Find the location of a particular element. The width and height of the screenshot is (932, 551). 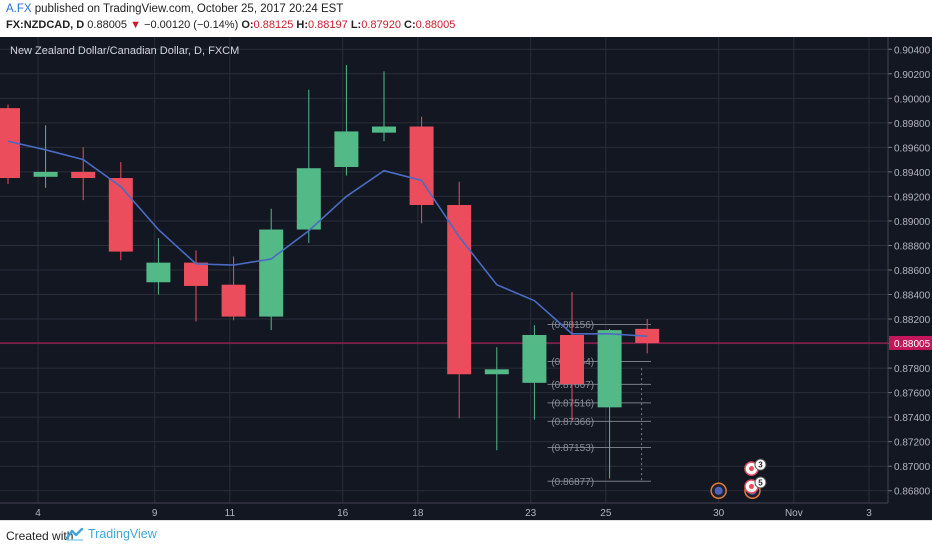

x-axis-label: 30 is located at coordinates (719, 513).